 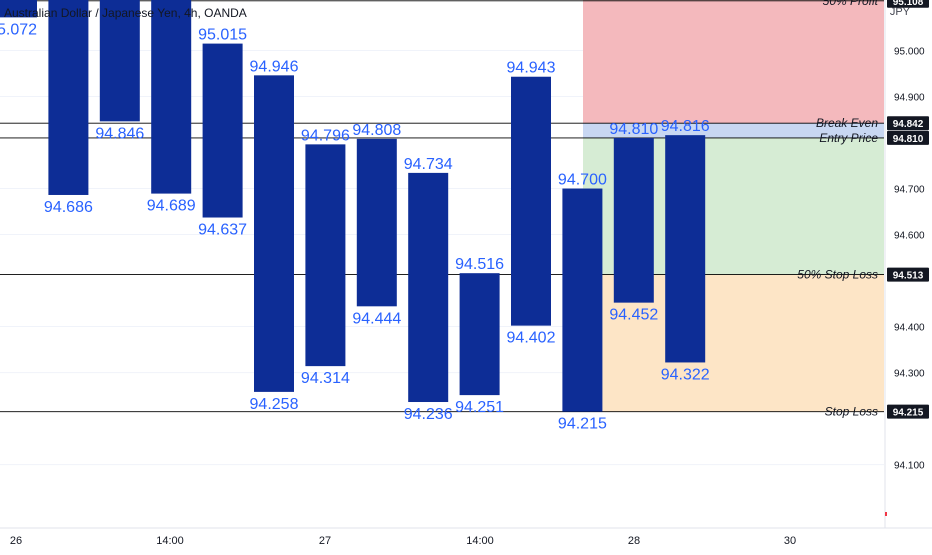 What do you see at coordinates (790, 541) in the screenshot?
I see `x-tick-label: 30` at bounding box center [790, 541].